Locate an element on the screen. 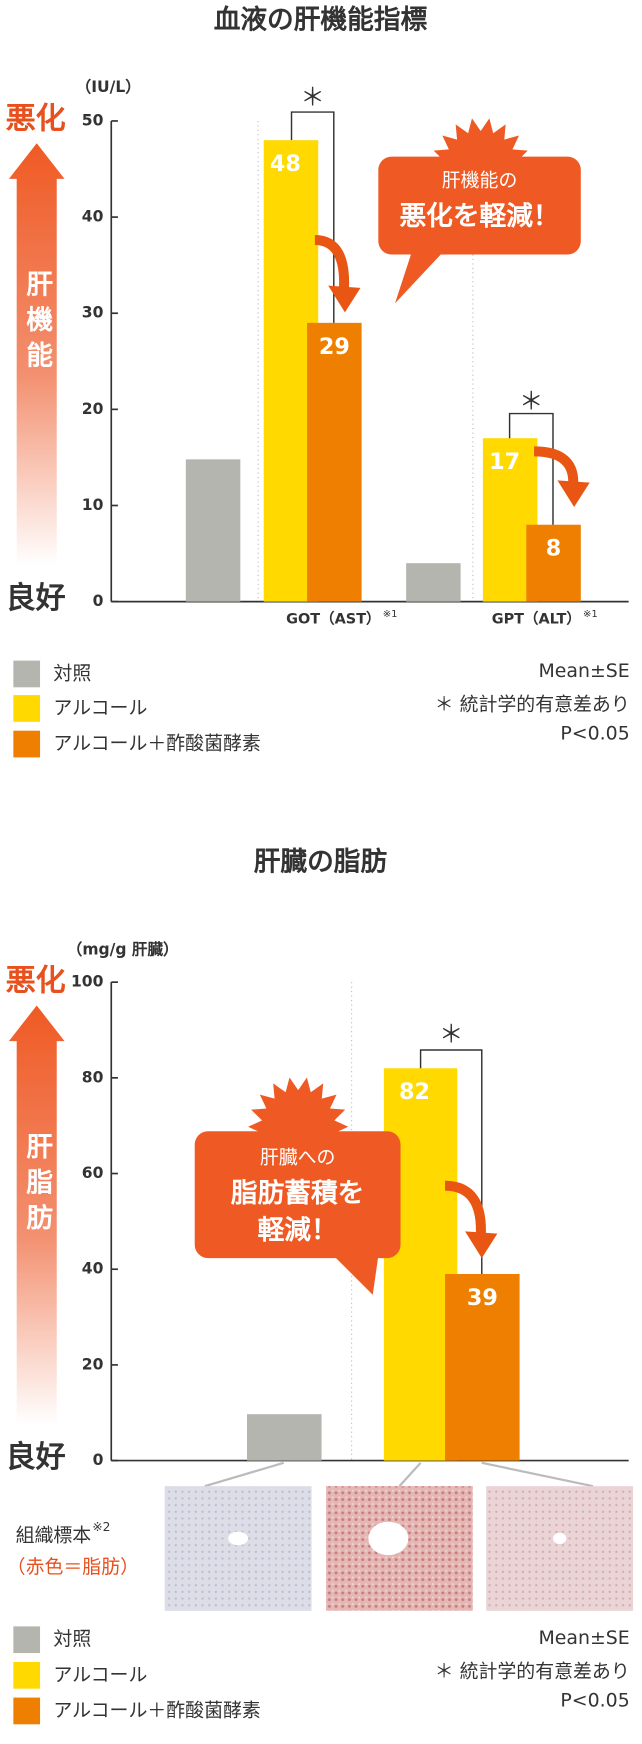  value-label: 82 is located at coordinates (414, 1092).